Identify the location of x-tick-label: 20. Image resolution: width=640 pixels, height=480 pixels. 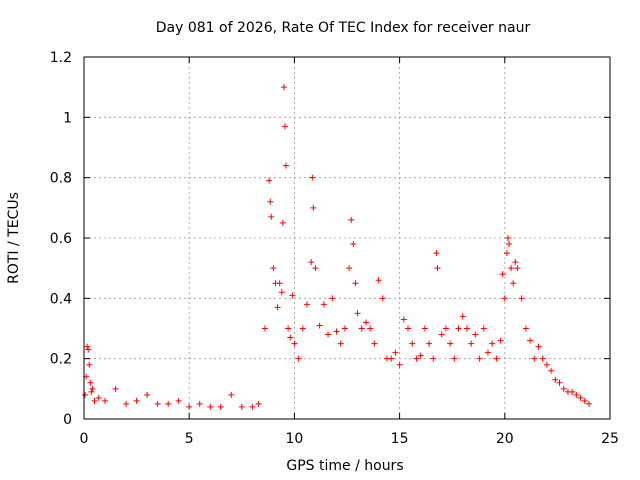
(505, 439).